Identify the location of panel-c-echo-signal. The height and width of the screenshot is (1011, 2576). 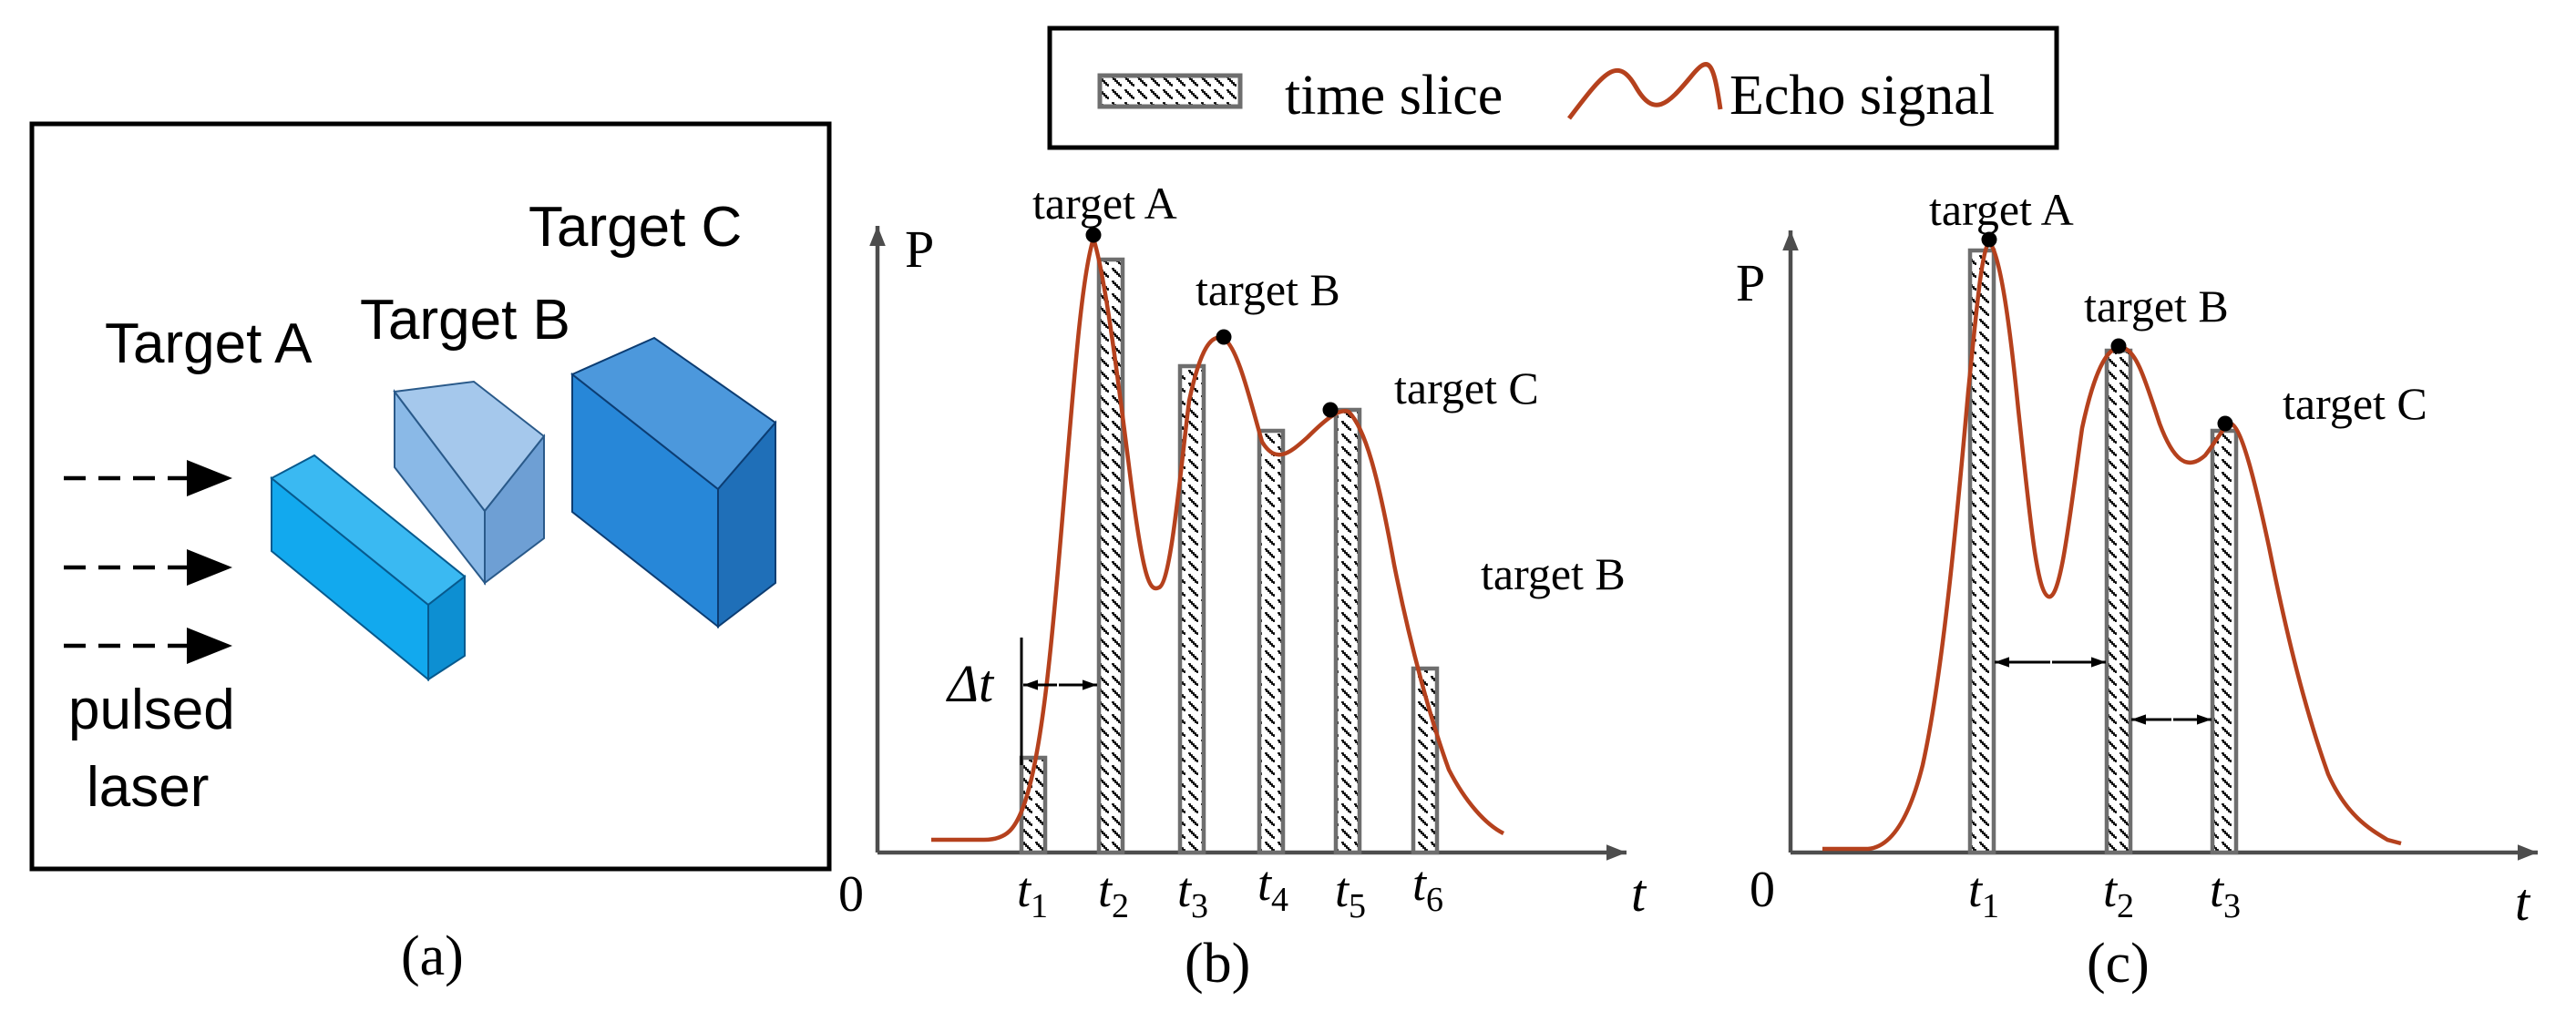
(2112, 545).